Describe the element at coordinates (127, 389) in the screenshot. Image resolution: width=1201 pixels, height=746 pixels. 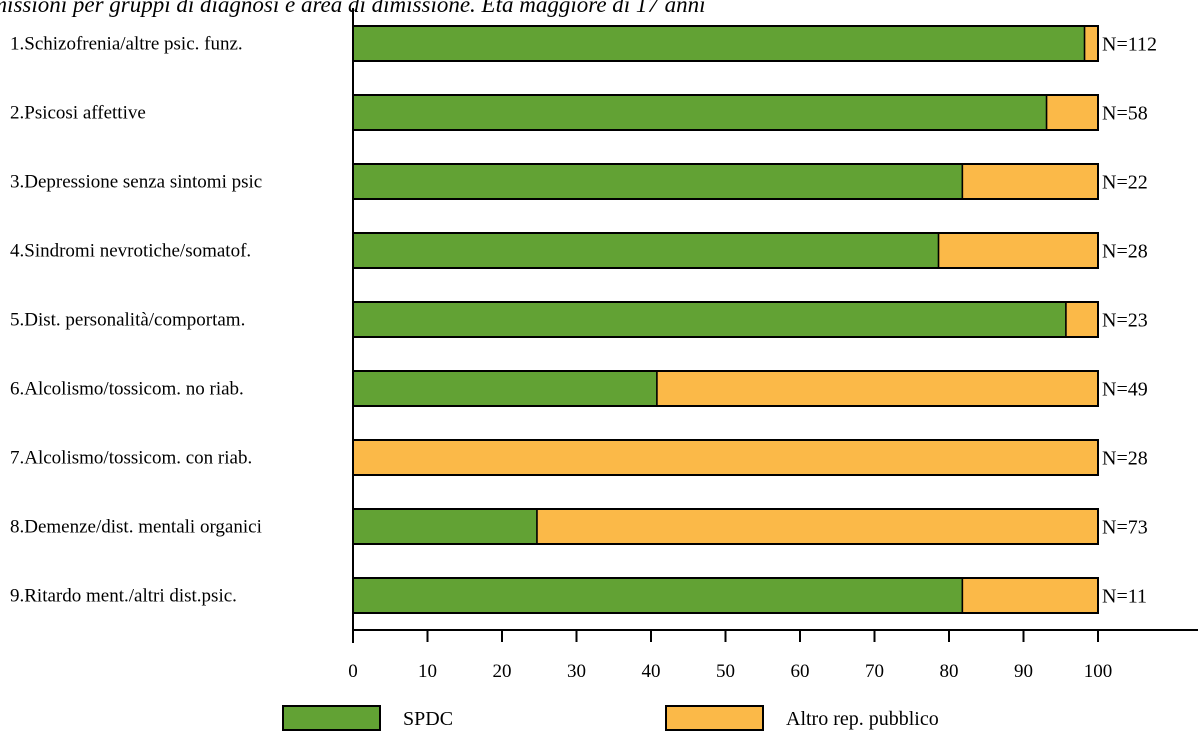
I see `category-label-6: 6.Alcolismo/tossicom. no riab.` at that location.